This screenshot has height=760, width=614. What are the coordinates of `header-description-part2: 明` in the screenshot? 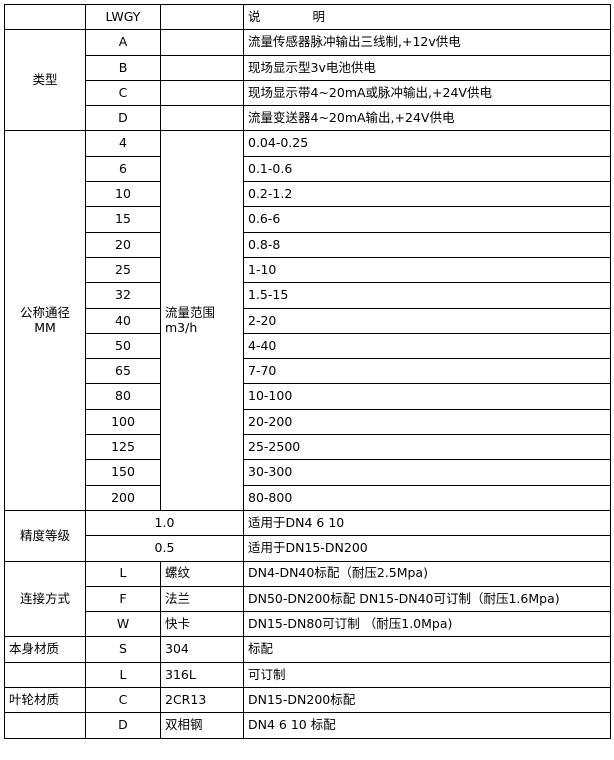 It's located at (319, 16).